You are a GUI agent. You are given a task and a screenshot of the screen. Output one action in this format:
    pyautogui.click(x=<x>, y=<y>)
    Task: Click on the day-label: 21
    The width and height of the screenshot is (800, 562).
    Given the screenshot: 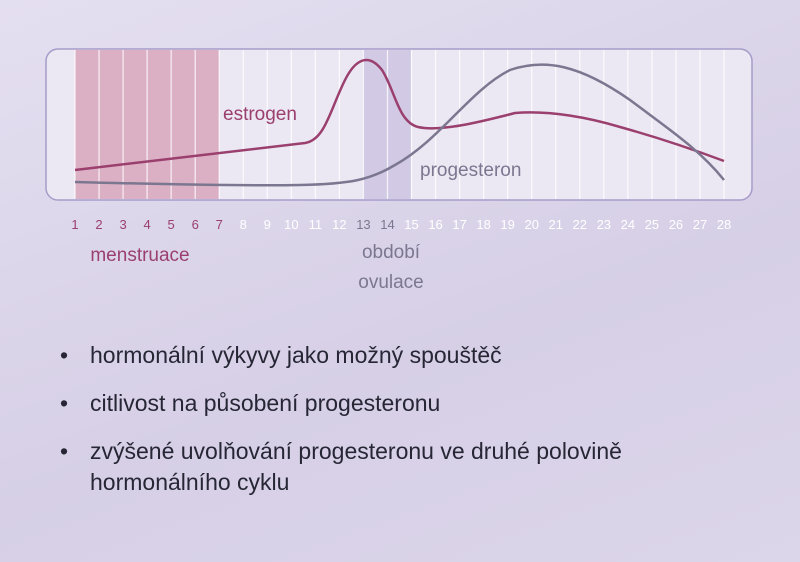 What is the action you would take?
    pyautogui.click(x=556, y=224)
    